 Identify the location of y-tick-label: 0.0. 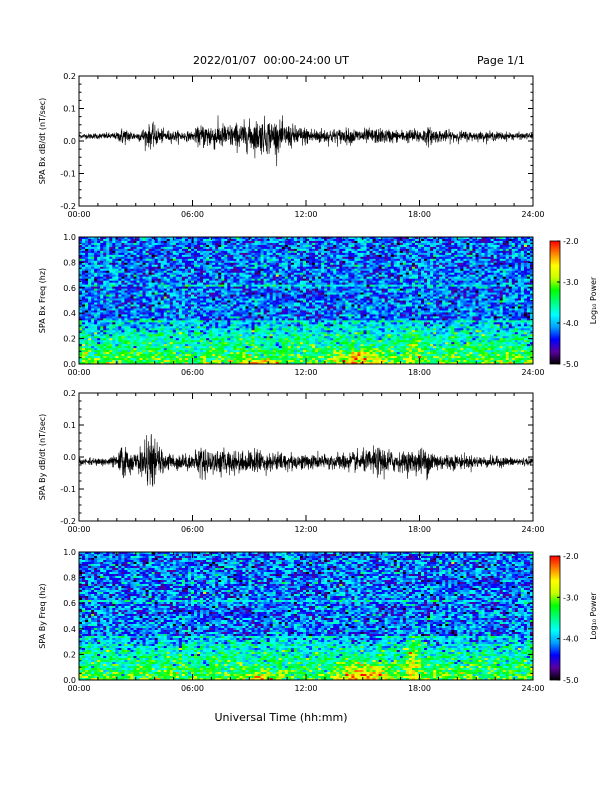
(69, 141).